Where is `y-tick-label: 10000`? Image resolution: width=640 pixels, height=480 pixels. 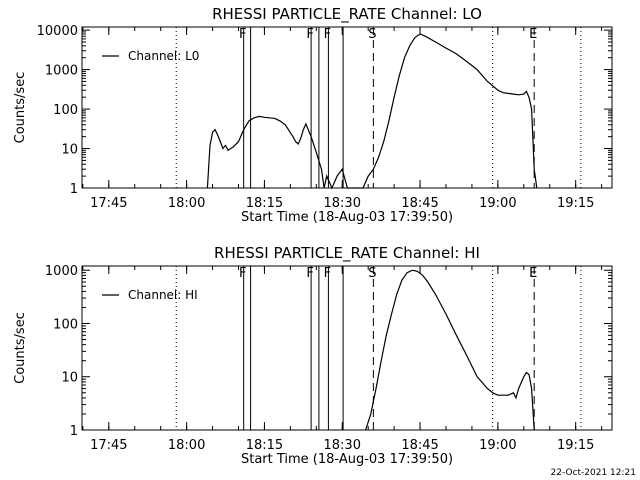
y-tick-label: 10000 is located at coordinates (57, 31).